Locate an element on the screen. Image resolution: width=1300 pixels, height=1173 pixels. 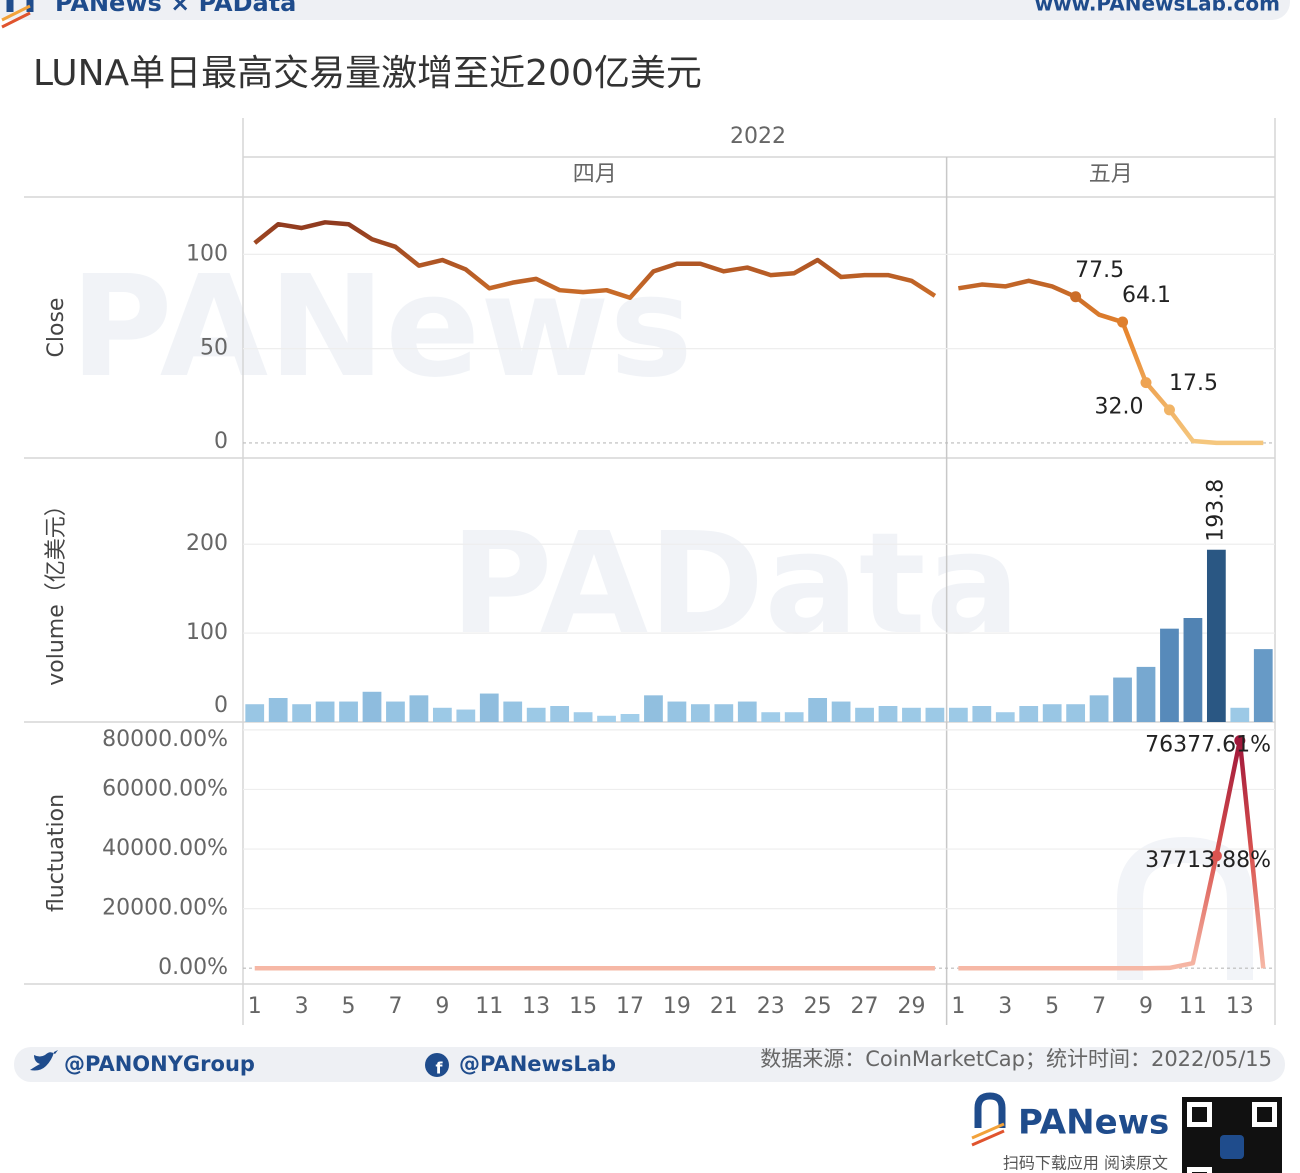
qr-caption: 扫码下载应用 阅读原文 is located at coordinates (1085, 1163).